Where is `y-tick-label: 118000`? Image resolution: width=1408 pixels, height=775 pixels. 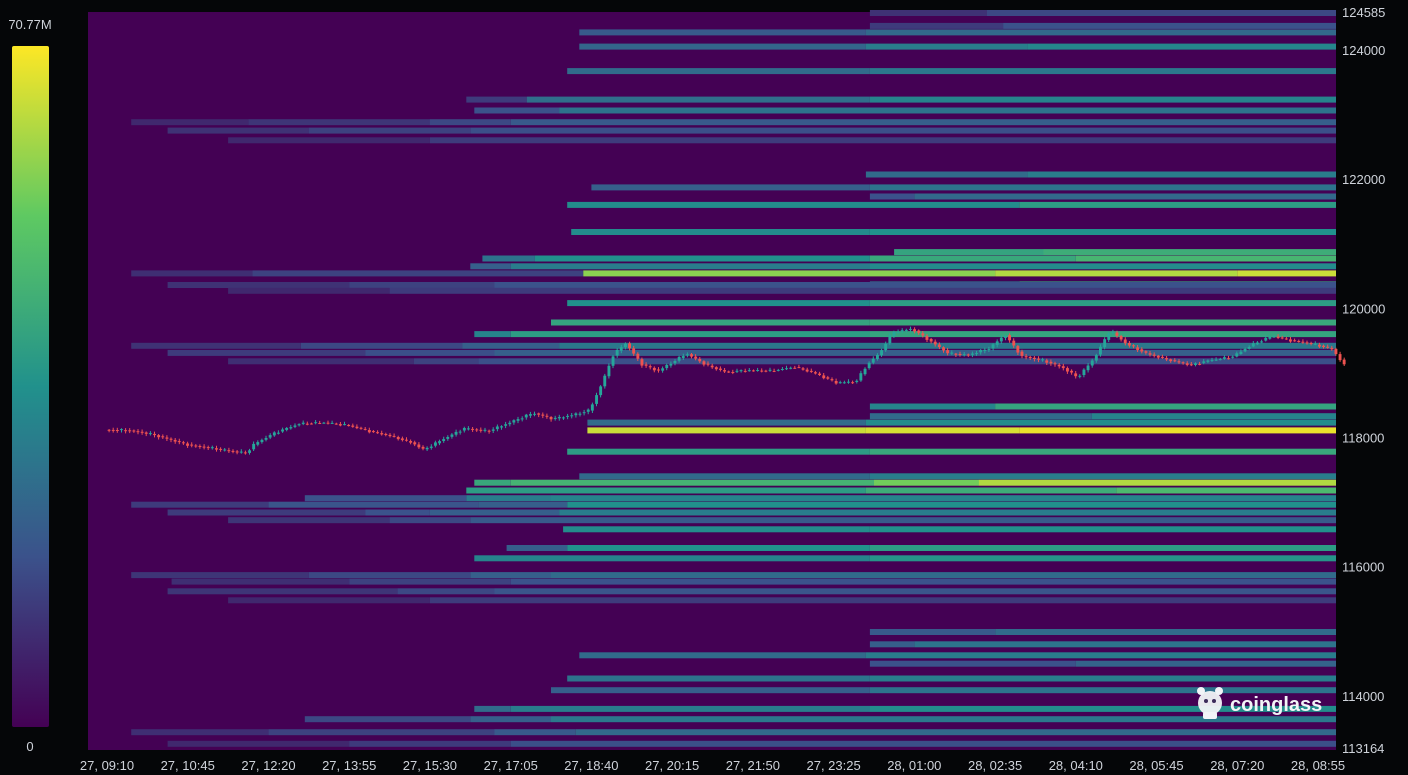 y-tick-label: 118000 is located at coordinates (1363, 438).